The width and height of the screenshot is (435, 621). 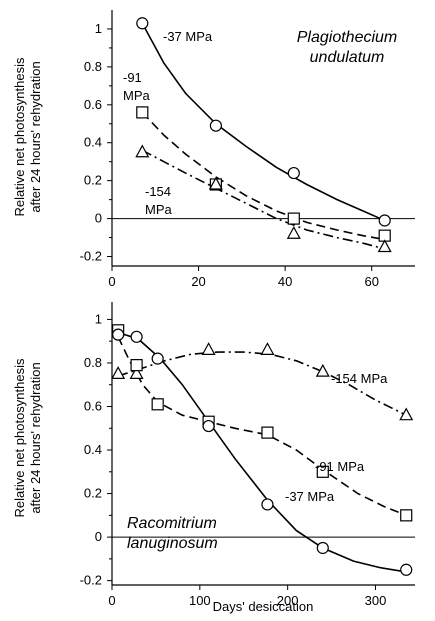 What do you see at coordinates (111, 281) in the screenshot?
I see `top-xtick-label: 0` at bounding box center [111, 281].